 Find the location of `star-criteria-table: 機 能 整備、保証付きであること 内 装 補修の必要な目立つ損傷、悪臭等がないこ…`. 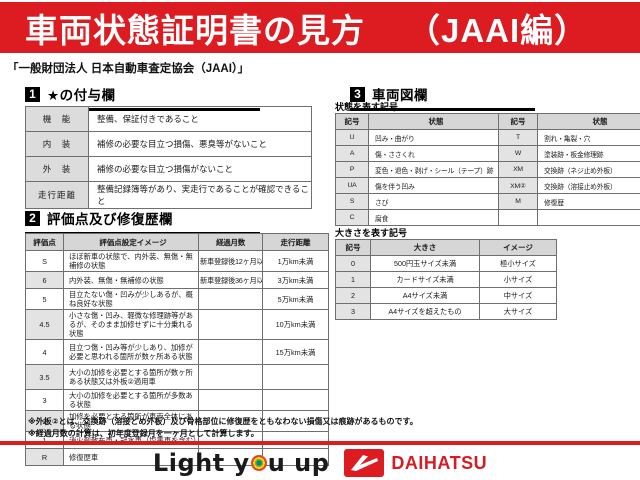

star-criteria-table: 機 能 整備、保証付きであること 内 装 補修の必要な目立つ損傷、悪臭等がないこ… is located at coordinates (168, 157).